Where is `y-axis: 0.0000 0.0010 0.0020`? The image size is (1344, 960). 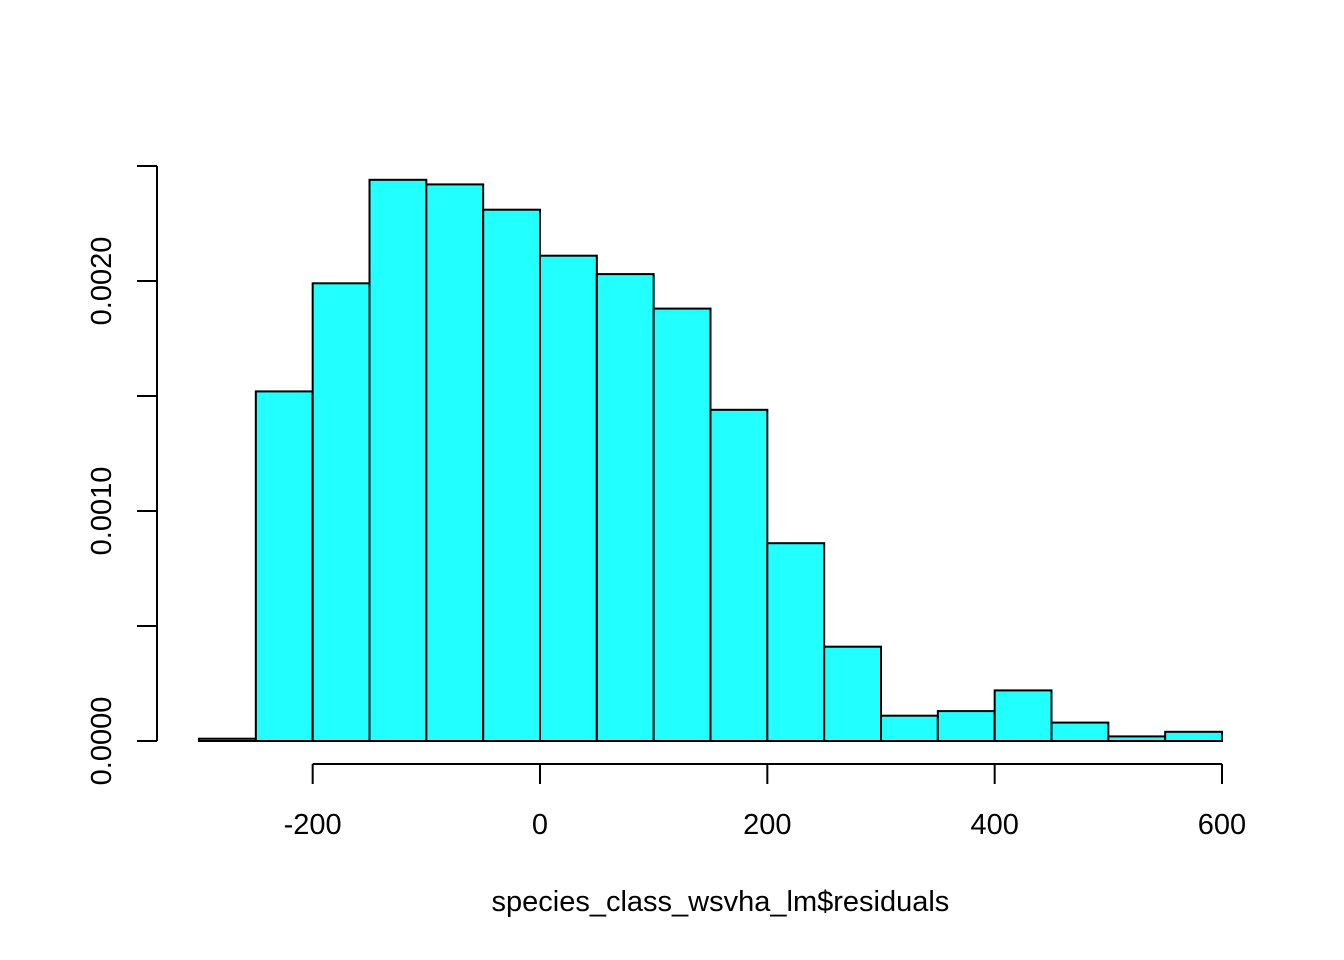
y-axis: 0.0000 0.0010 0.0020 is located at coordinates (122, 475).